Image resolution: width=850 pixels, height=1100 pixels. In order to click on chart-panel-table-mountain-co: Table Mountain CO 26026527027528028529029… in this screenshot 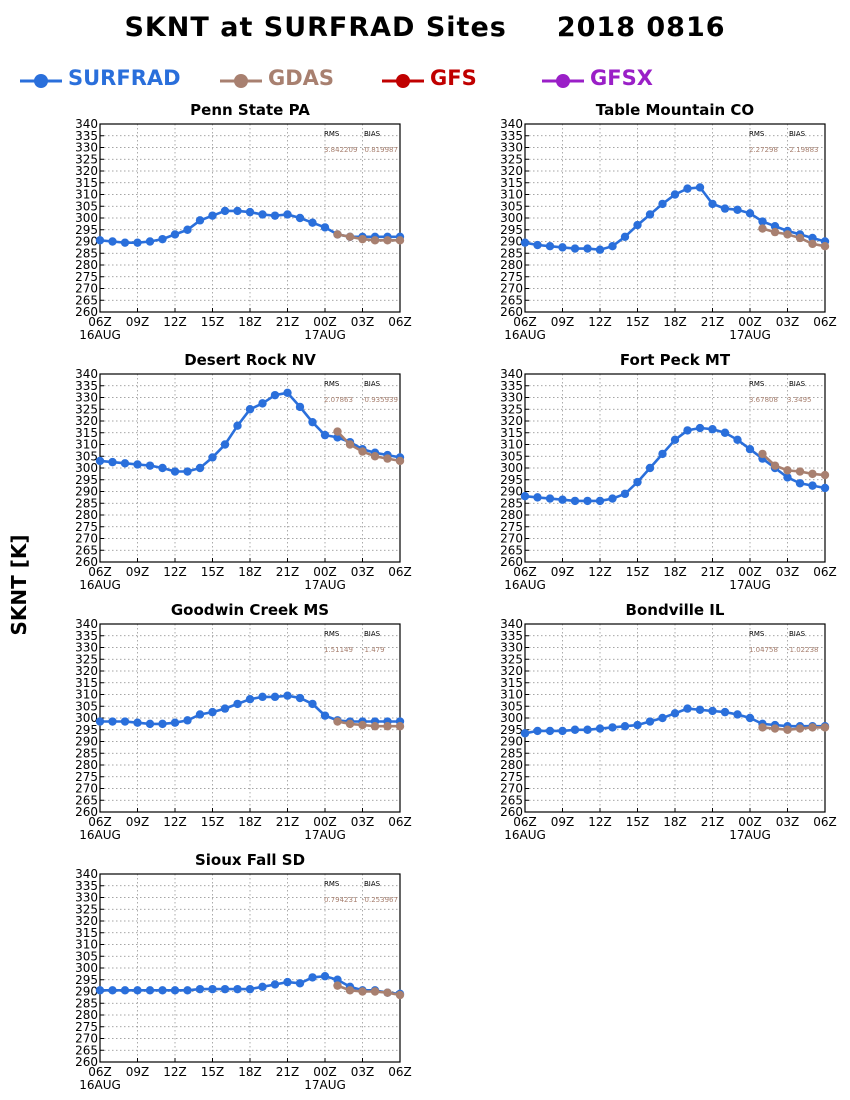, I will do `click(668, 221)`.